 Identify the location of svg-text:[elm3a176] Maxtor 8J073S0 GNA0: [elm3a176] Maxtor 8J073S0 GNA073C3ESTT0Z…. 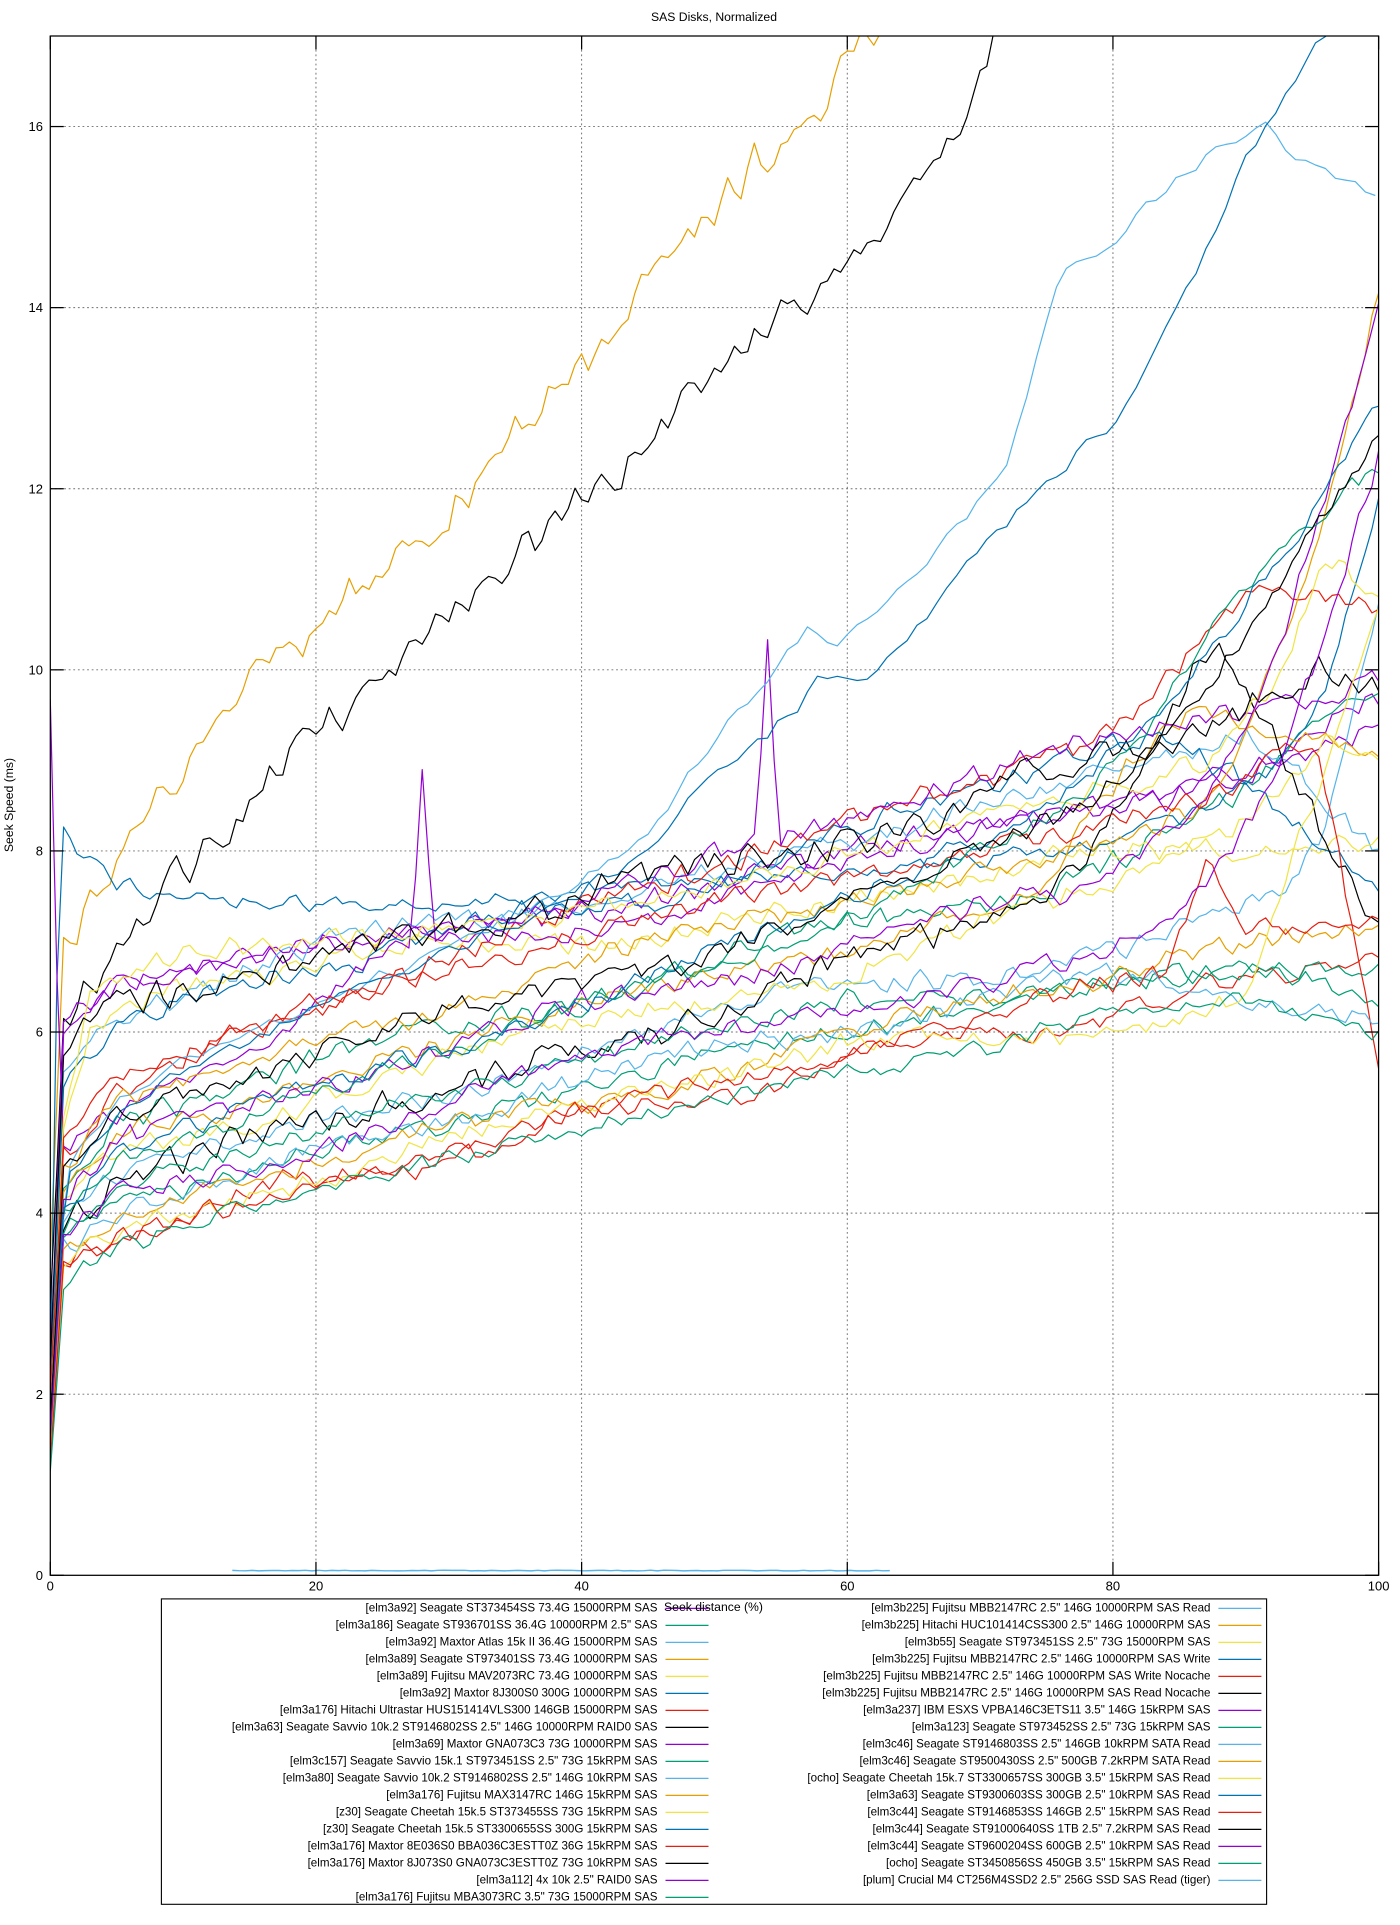
(483, 1862).